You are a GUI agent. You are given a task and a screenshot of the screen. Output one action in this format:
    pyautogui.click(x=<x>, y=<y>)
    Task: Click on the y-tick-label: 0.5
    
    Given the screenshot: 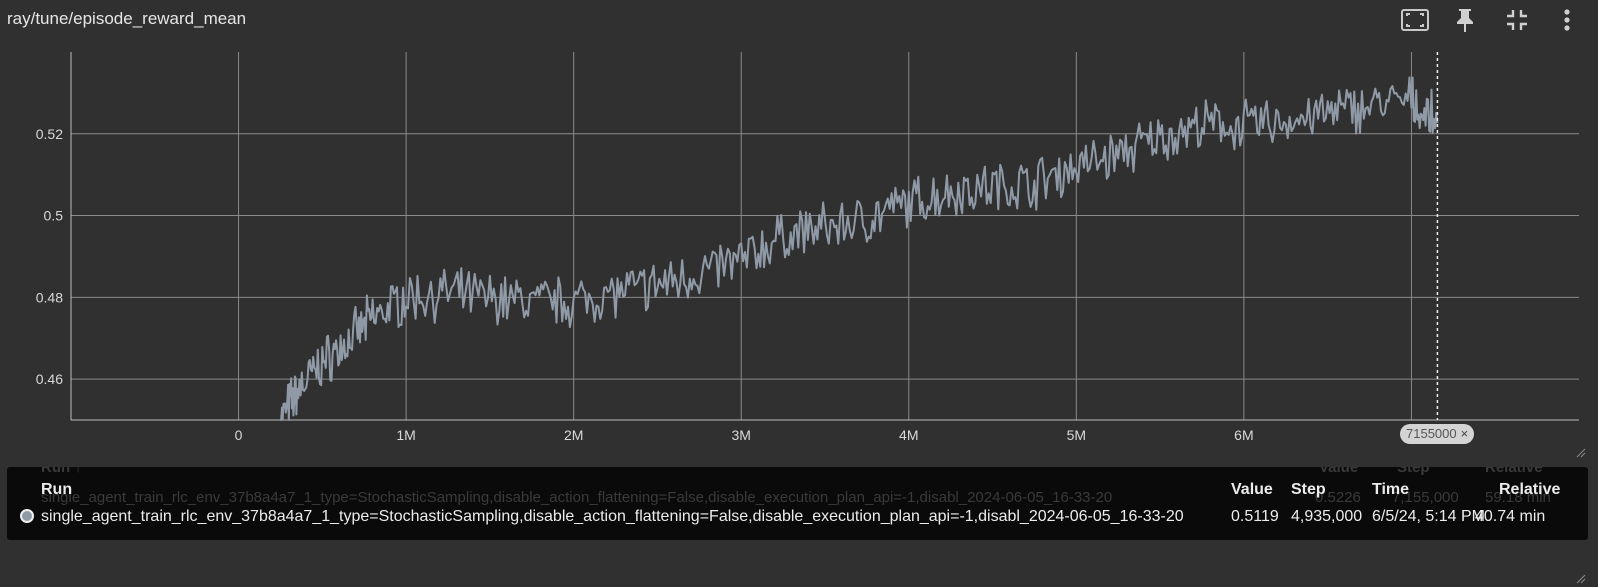 What is the action you would take?
    pyautogui.click(x=54, y=216)
    